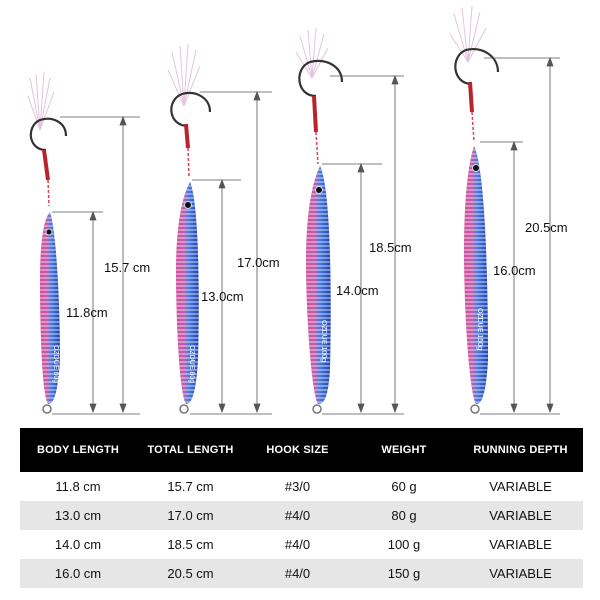 The height and width of the screenshot is (600, 600). I want to click on header-running-depth: RUNNING DEPTH, so click(520, 450).